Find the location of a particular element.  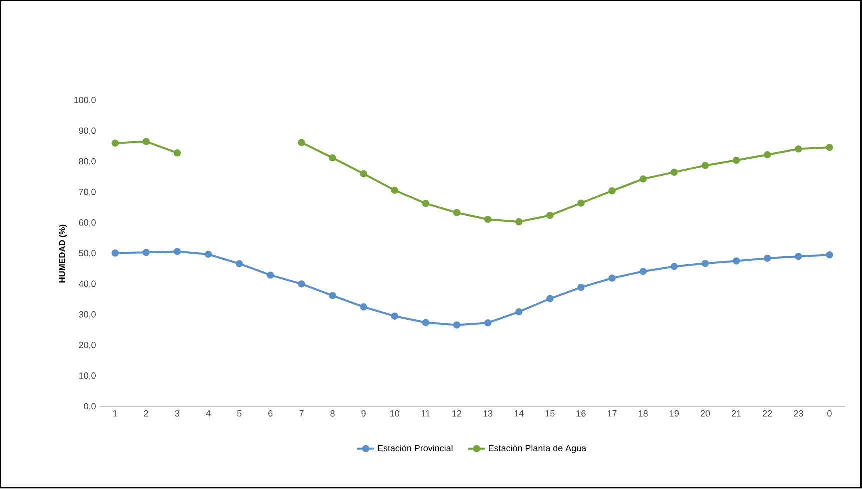

x-tick-label: 0 is located at coordinates (830, 413).